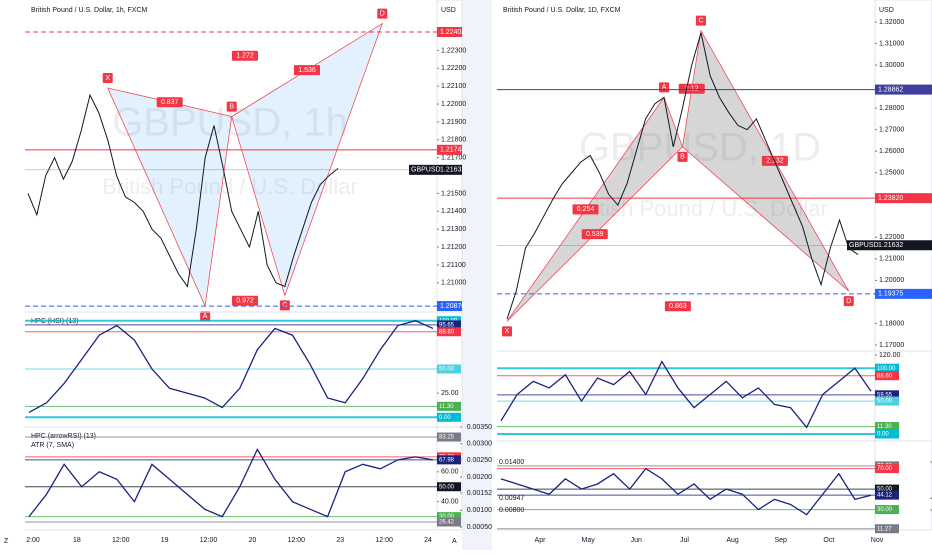 This screenshot has height=555, width=932. Describe the element at coordinates (205, 316) in the screenshot. I see `pattern-point-label: A` at that location.